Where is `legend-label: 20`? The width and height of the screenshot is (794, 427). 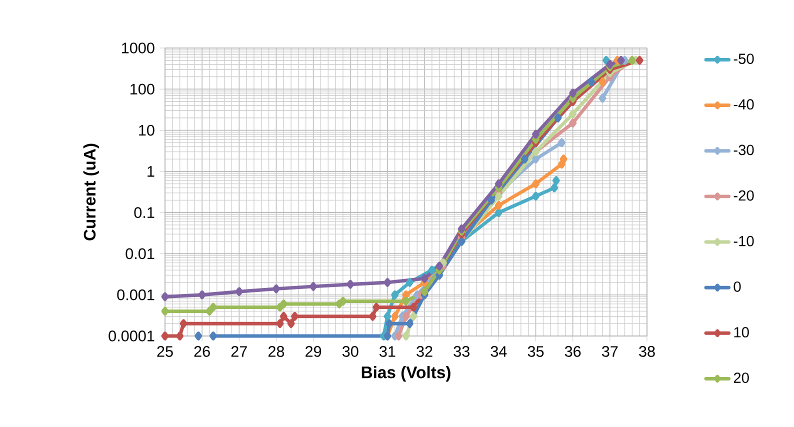 legend-label: 20 is located at coordinates (741, 377).